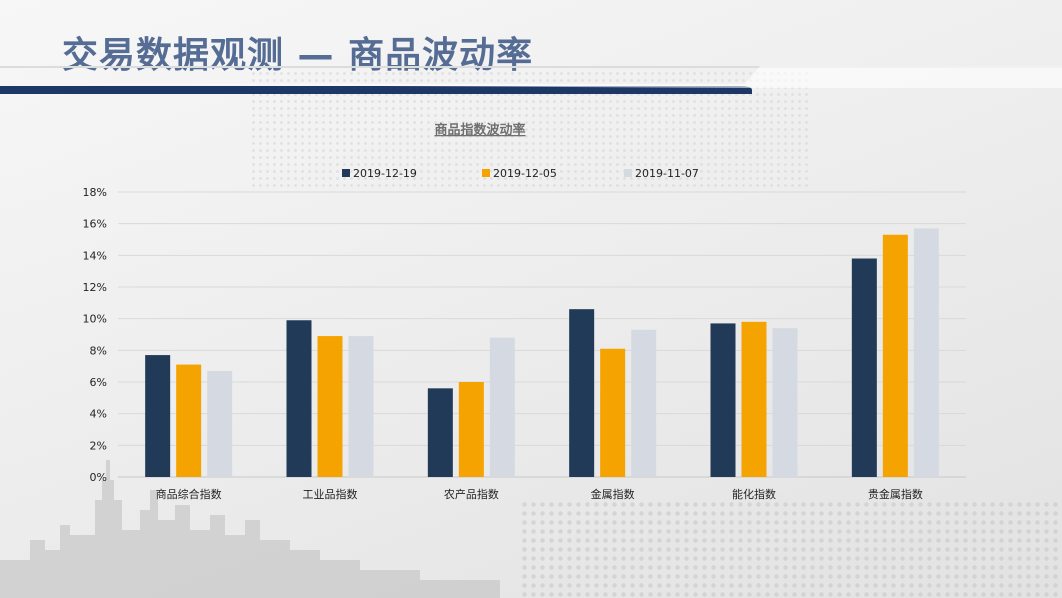 The width and height of the screenshot is (1062, 598). I want to click on x-category-label: 金属指数, so click(613, 494).